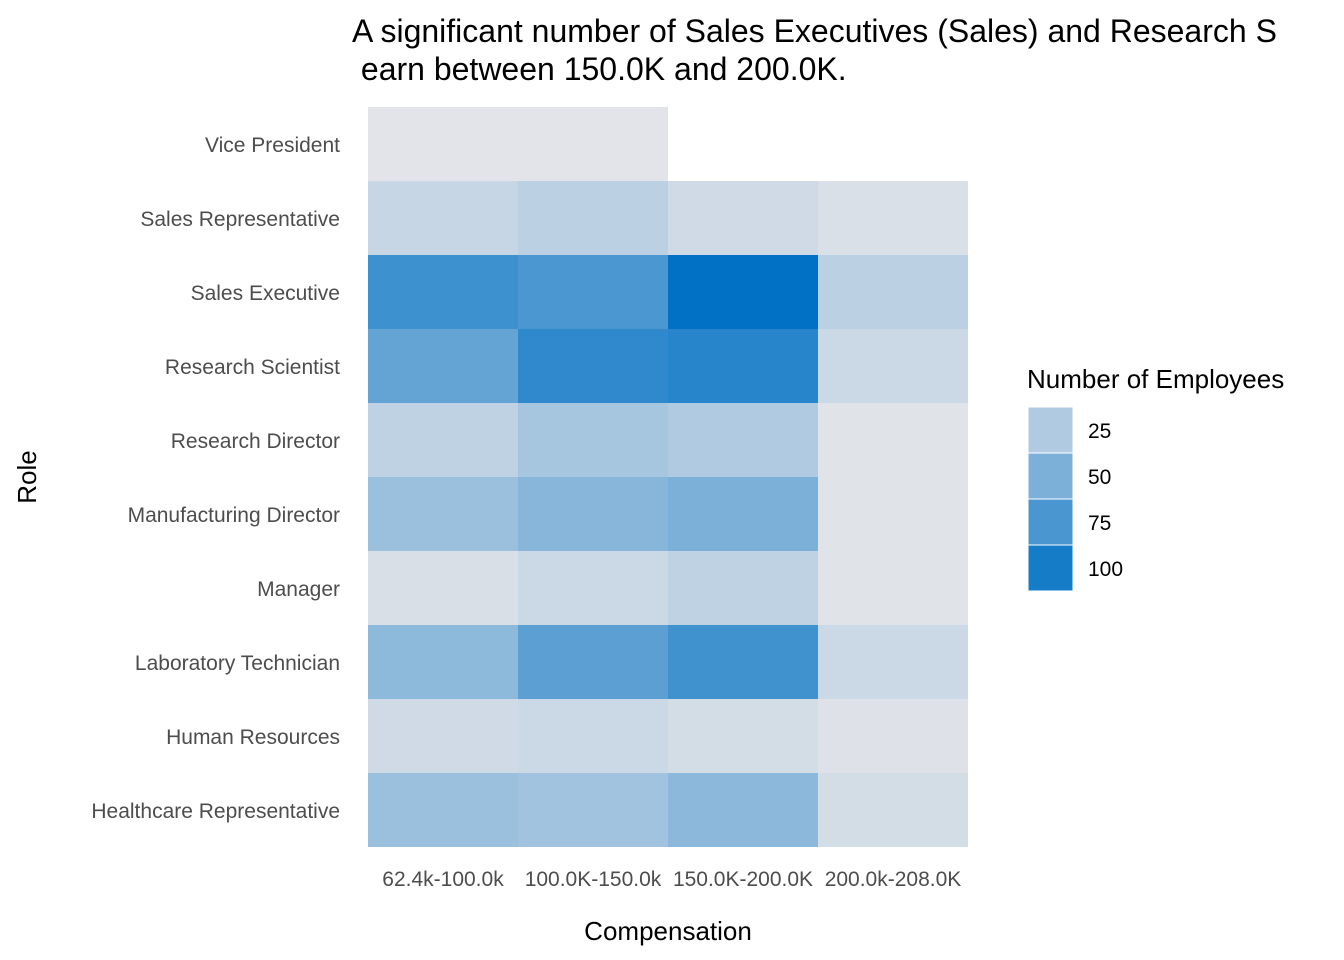 This screenshot has height=960, width=1344. I want to click on x-tick-label: 200.0k-208.0K, so click(893, 879).